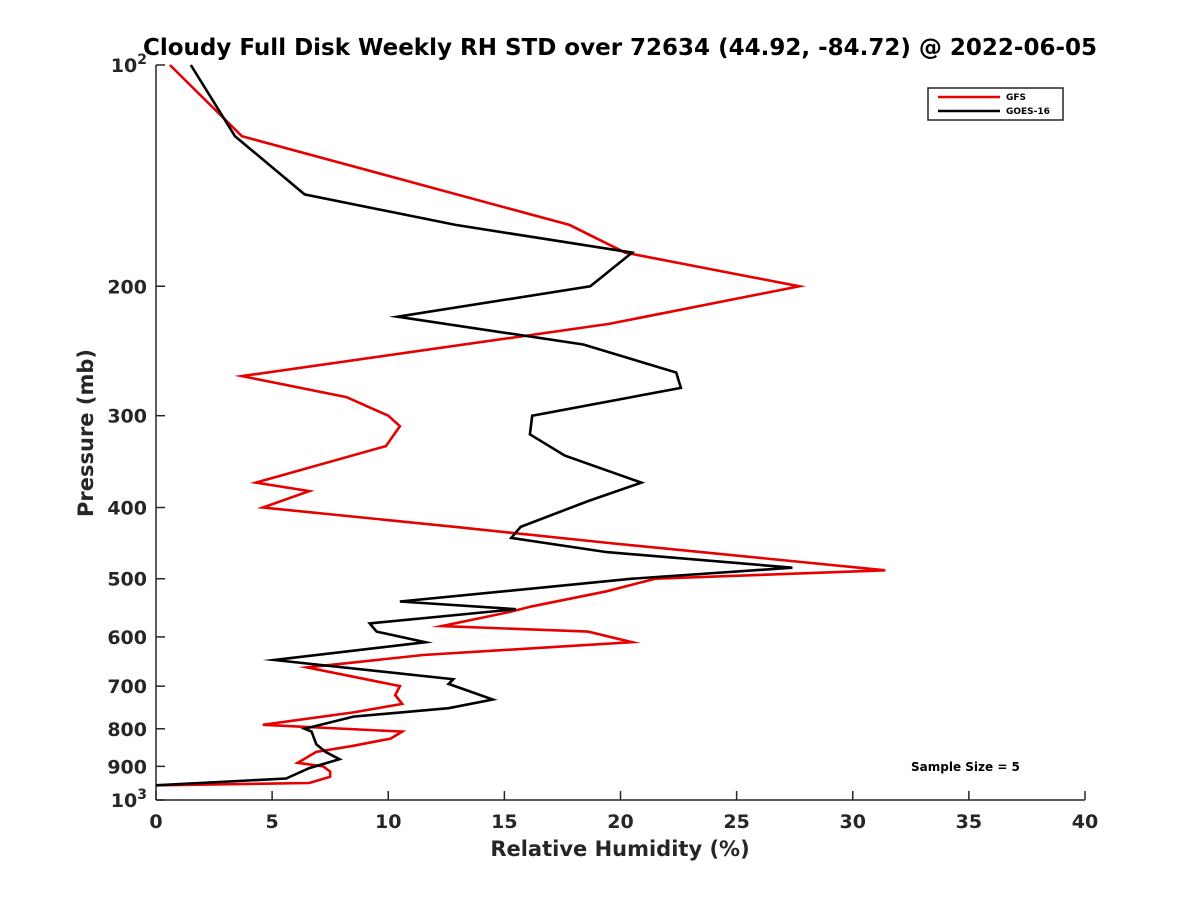 Image resolution: width=1200 pixels, height=900 pixels. I want to click on y-tick-label: 10³, so click(129, 799).